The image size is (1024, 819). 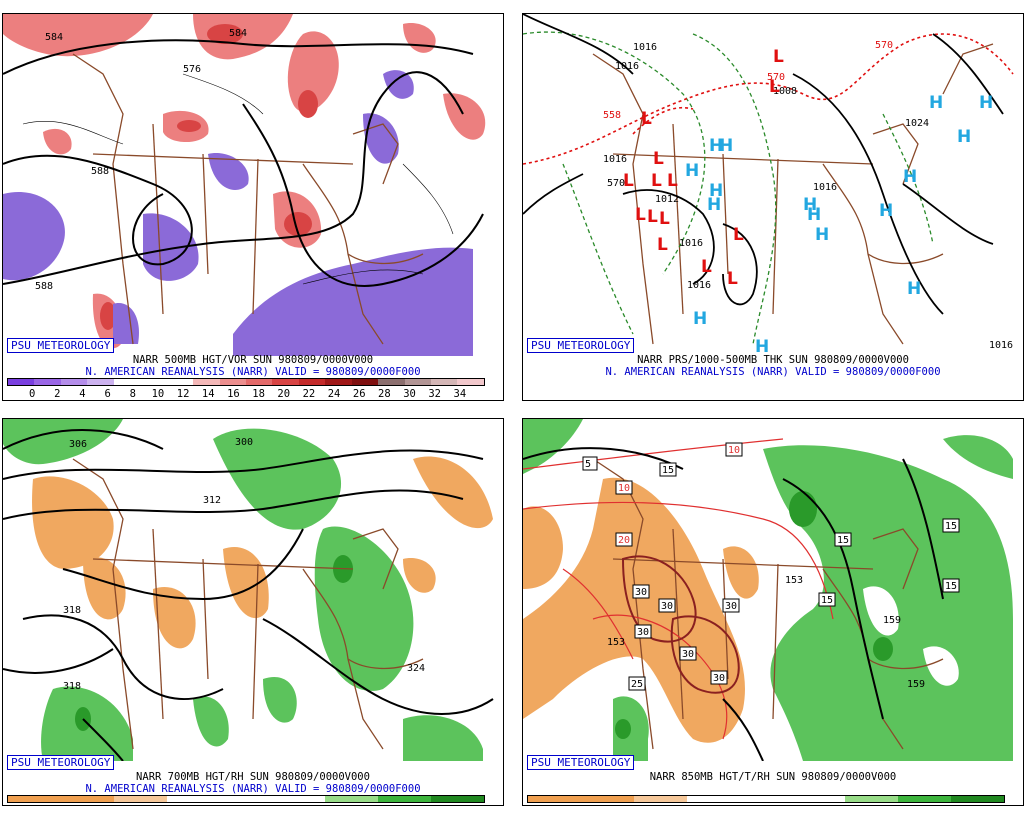 I want to click on contour-label: 300, so click(x=244, y=442).